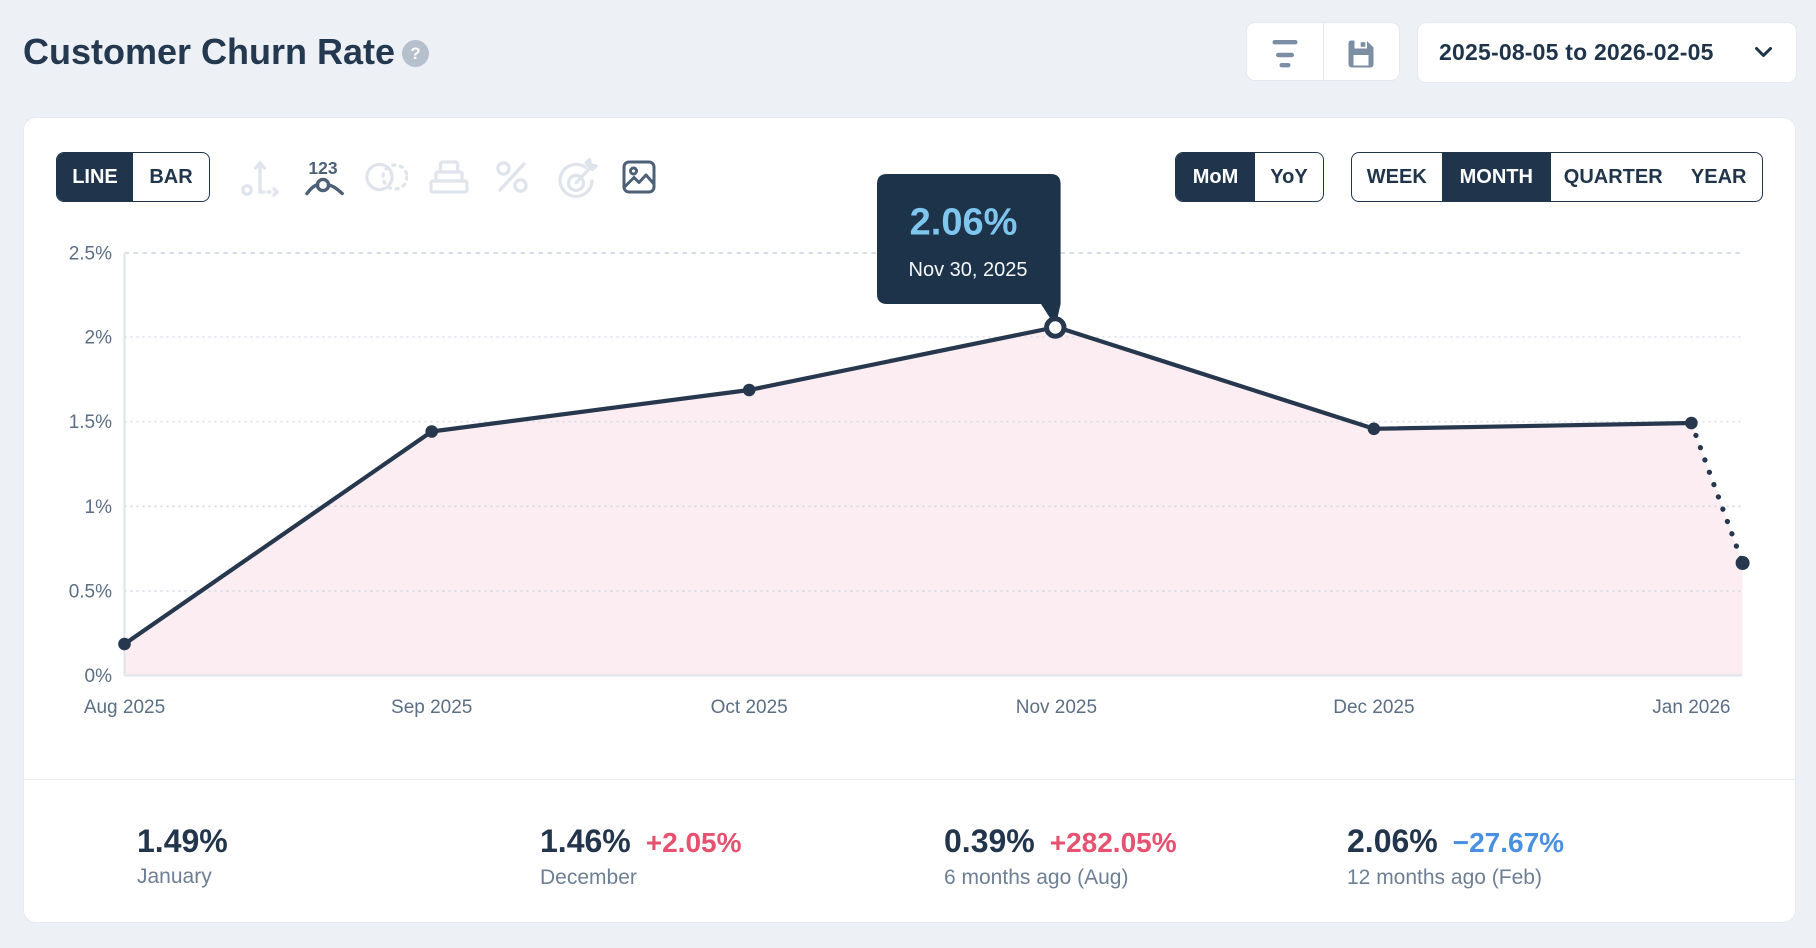  What do you see at coordinates (1056, 707) in the screenshot?
I see `svg-text: Nov 2025` at bounding box center [1056, 707].